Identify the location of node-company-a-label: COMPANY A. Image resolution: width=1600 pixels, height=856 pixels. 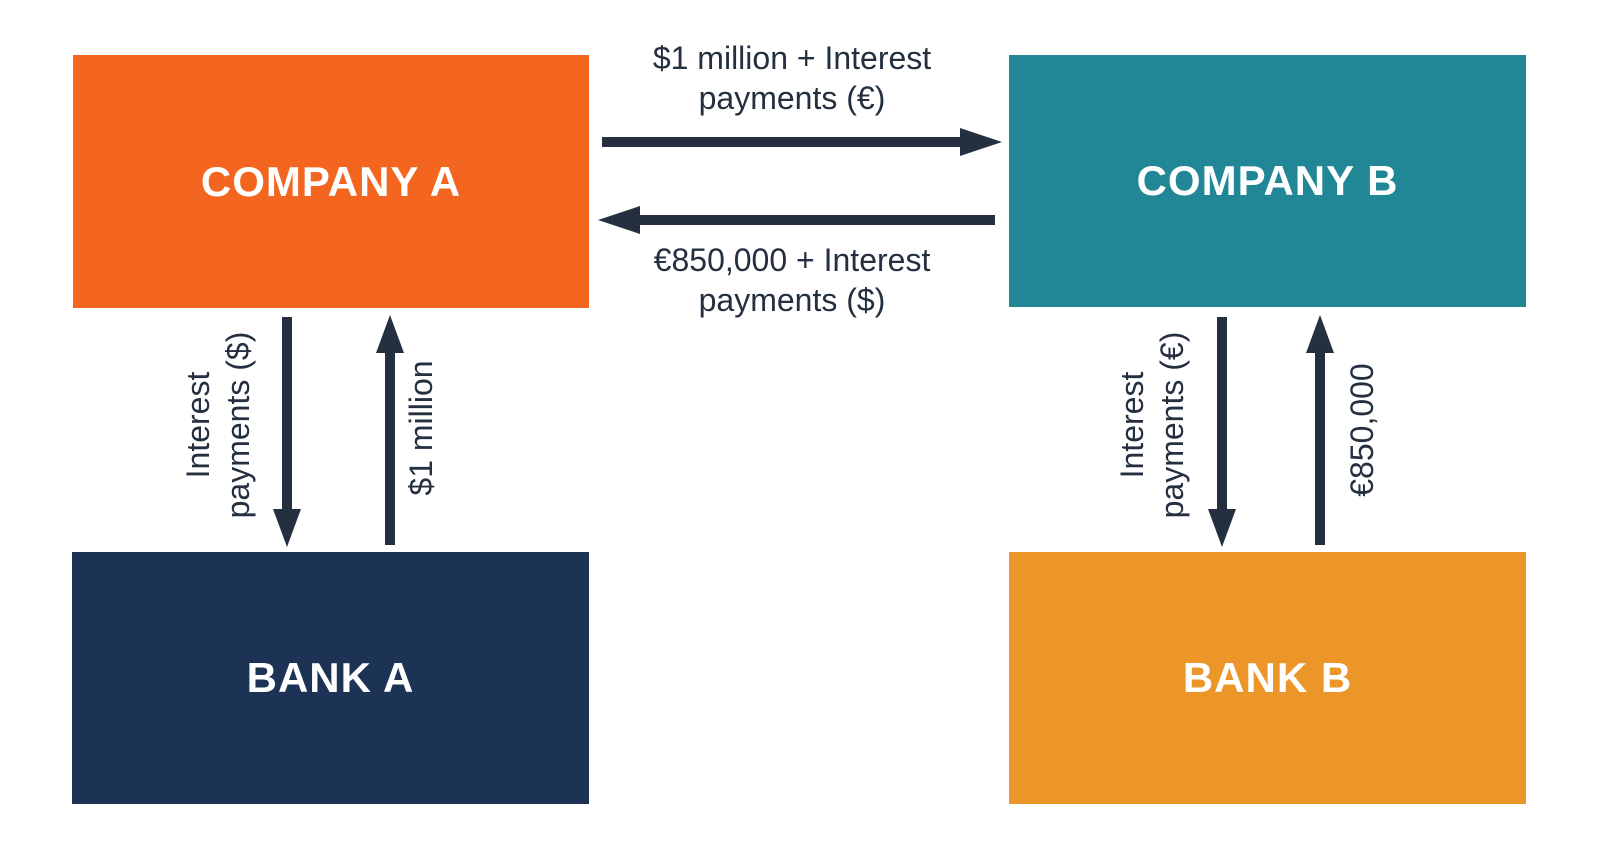
(331, 181).